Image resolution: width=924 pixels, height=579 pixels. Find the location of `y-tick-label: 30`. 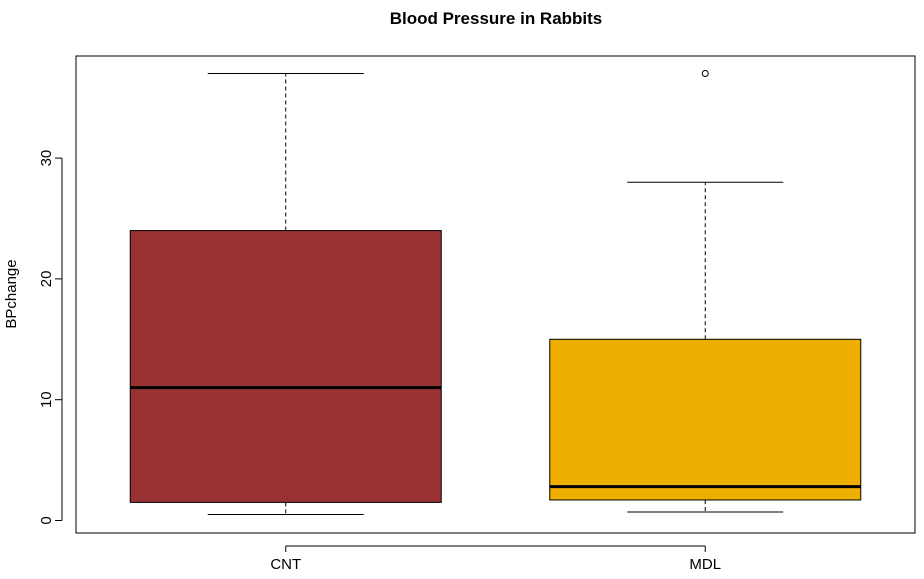

y-tick-label: 30 is located at coordinates (46, 158).